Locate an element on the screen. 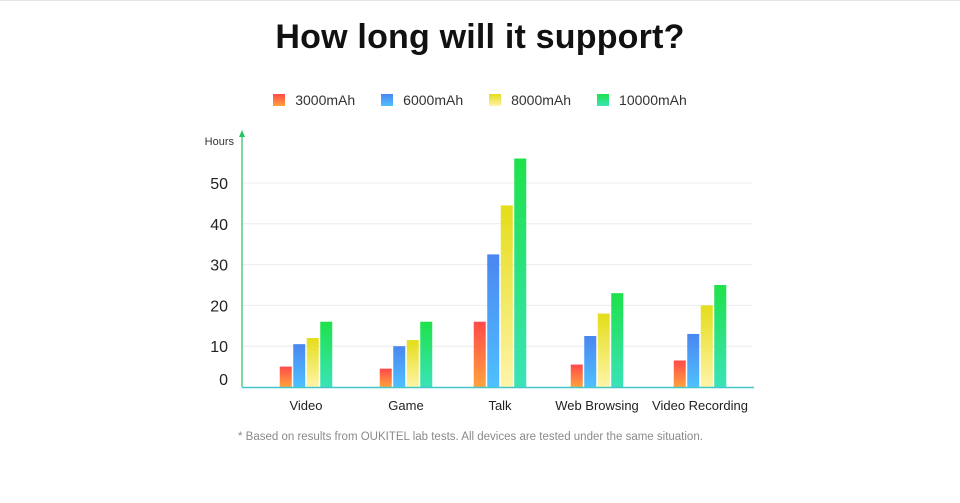 Image resolution: width=960 pixels, height=503 pixels. bar-game-6000mah is located at coordinates (399, 366).